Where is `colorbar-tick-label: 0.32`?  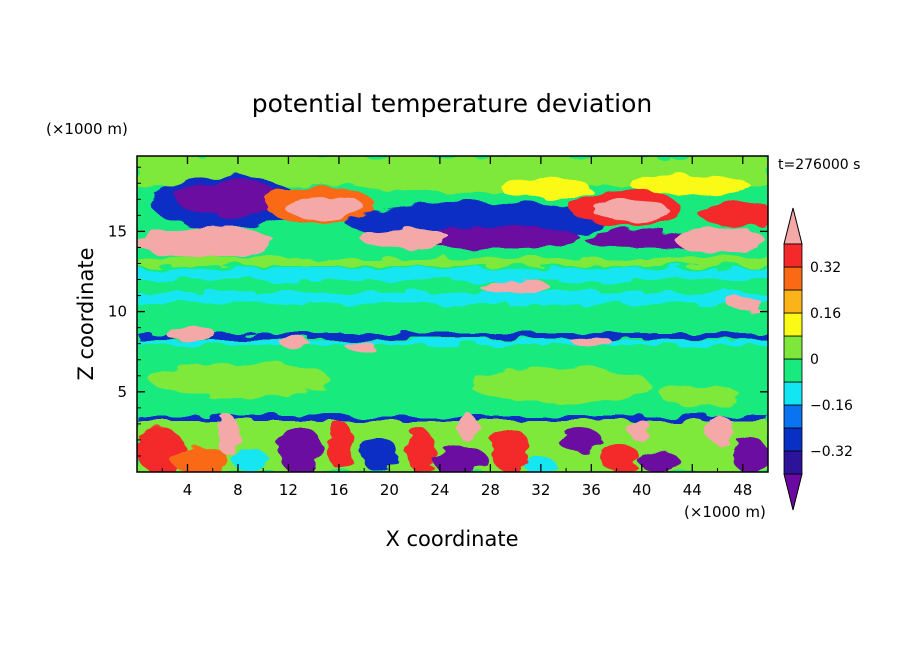
colorbar-tick-label: 0.32 is located at coordinates (825, 268).